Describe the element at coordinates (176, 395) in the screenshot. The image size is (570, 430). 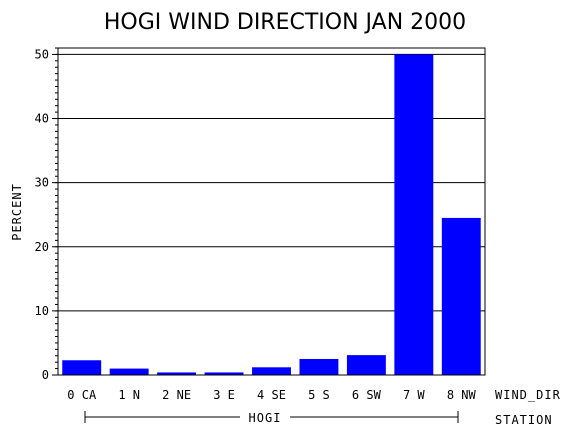
I see `x-category-label: 2 NE` at that location.